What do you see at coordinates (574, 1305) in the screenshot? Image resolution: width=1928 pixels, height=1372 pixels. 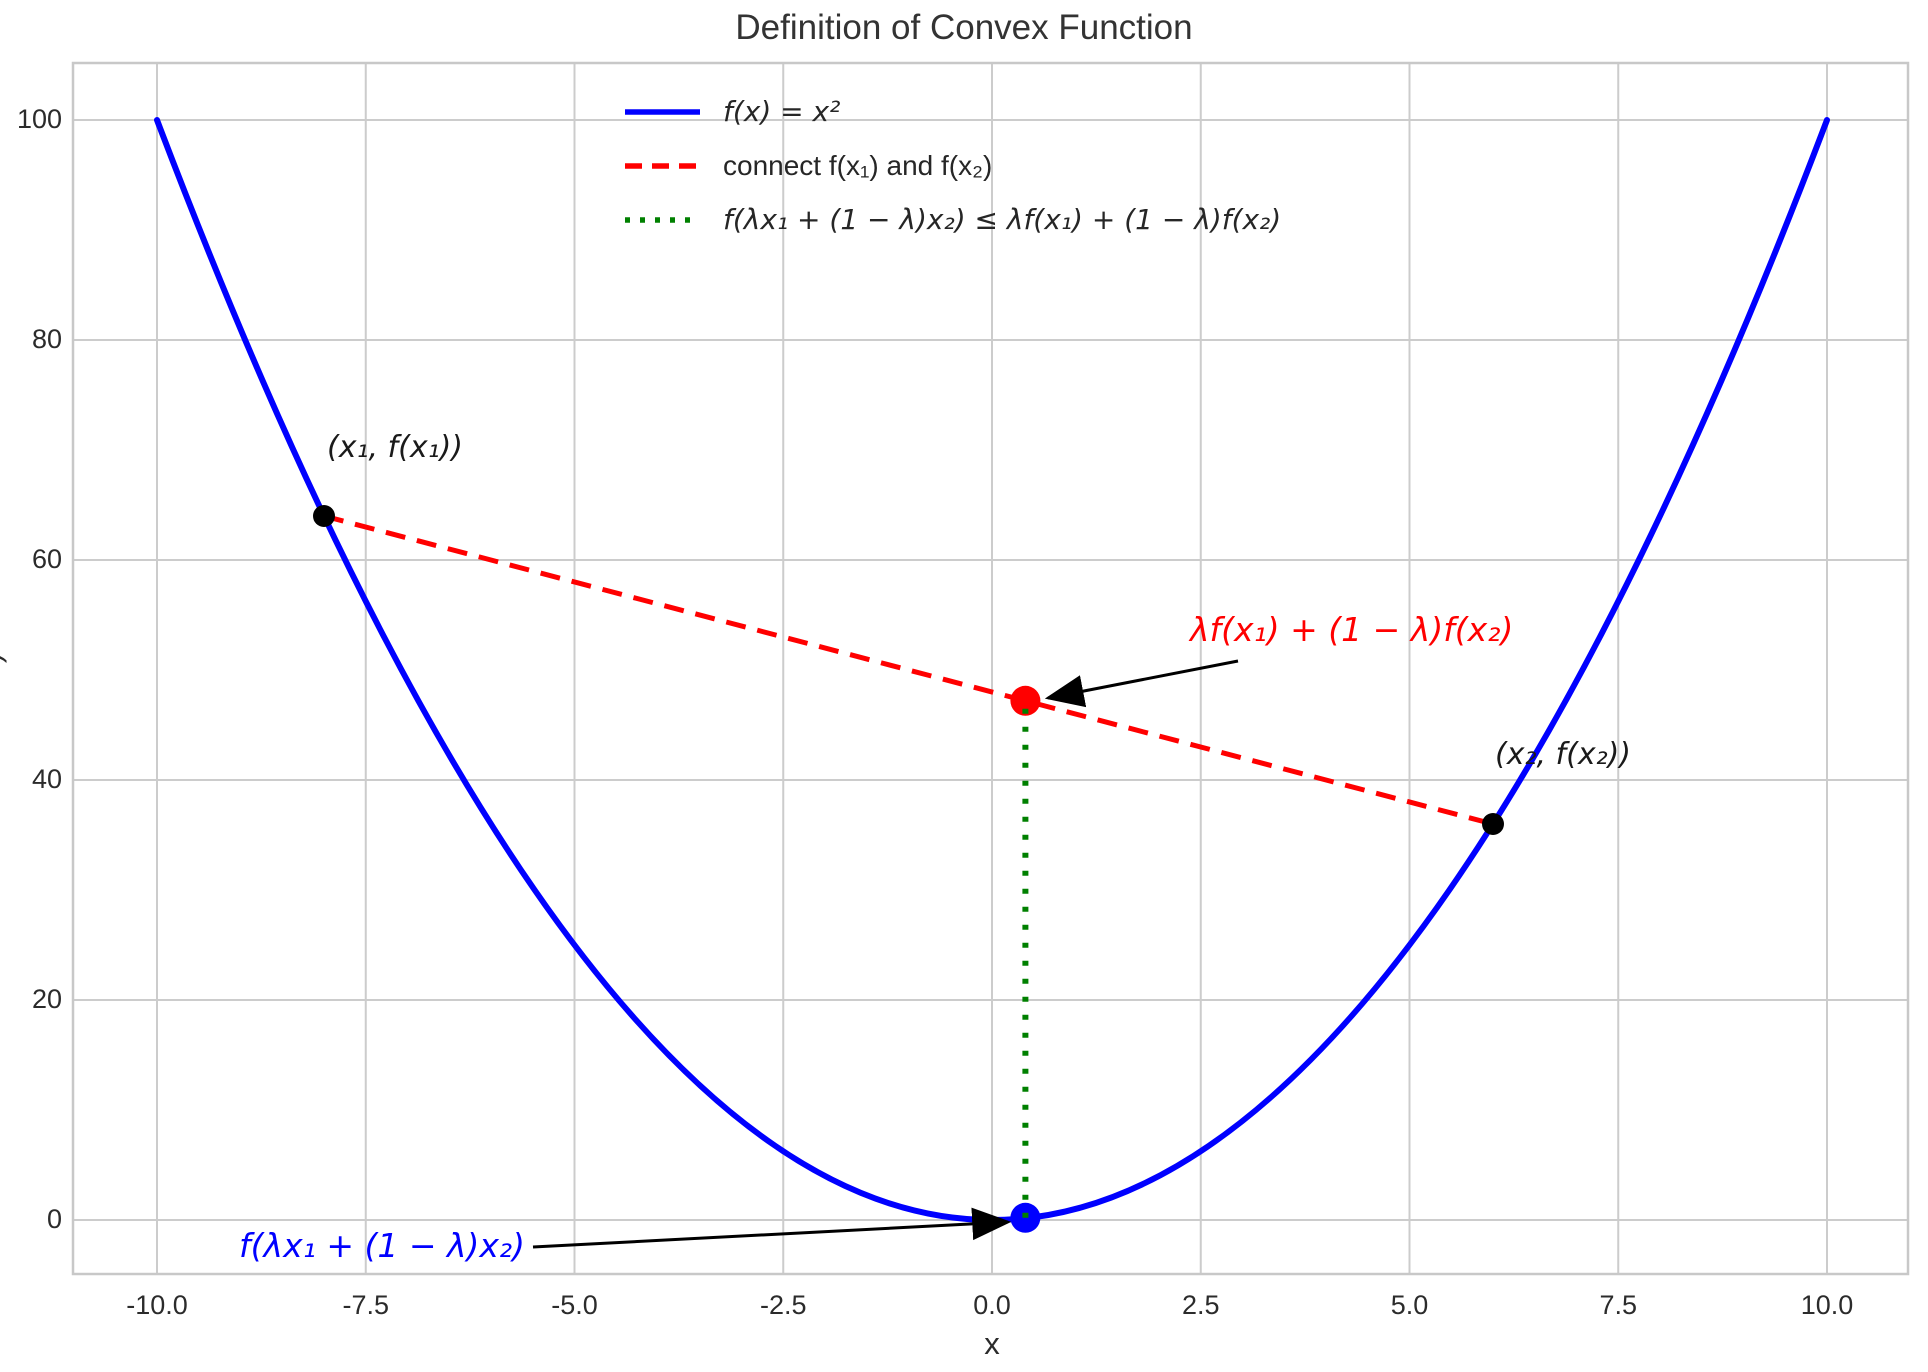 I see `x-tick--5.0: -5.0` at bounding box center [574, 1305].